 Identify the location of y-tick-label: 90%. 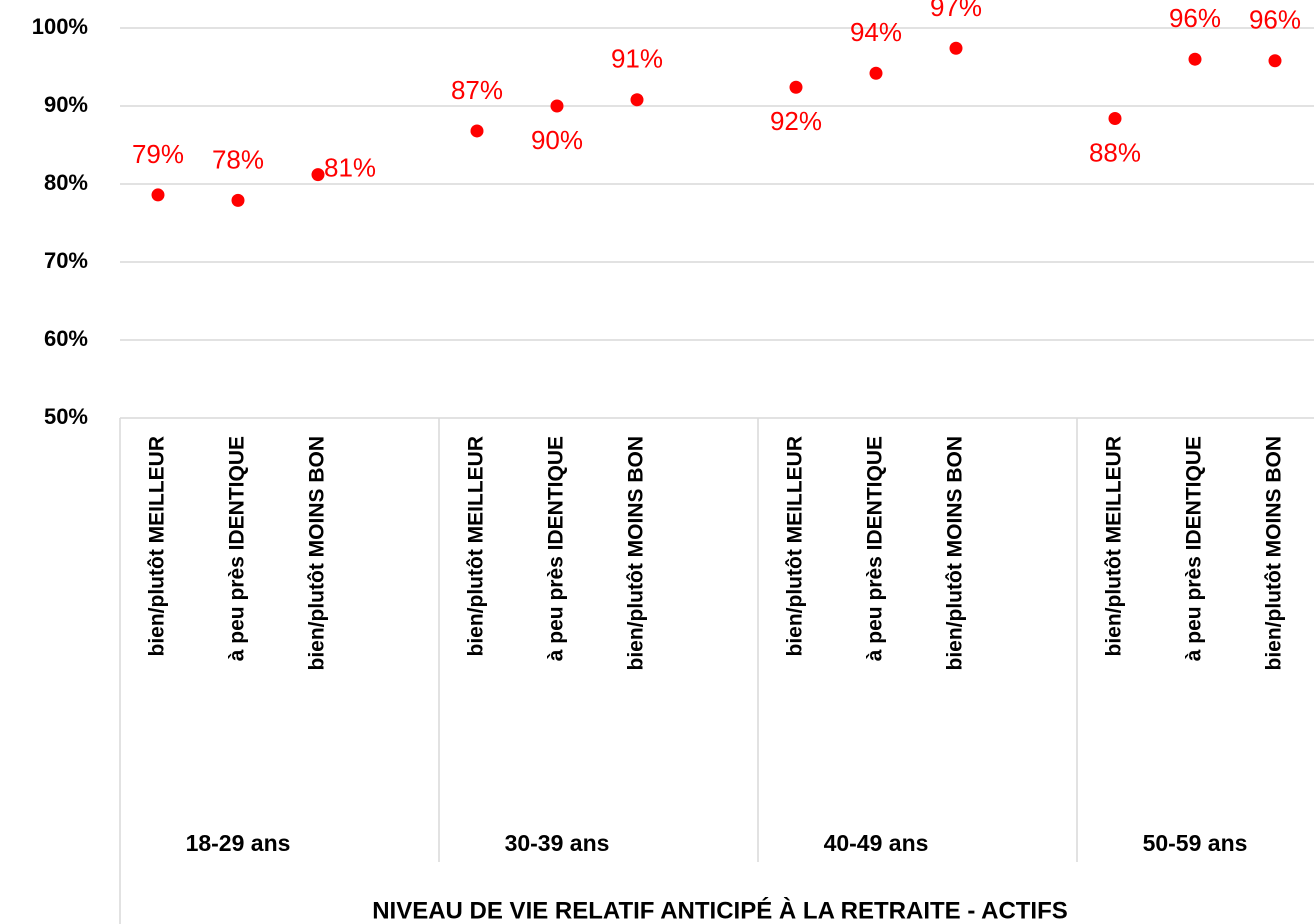
(66, 104).